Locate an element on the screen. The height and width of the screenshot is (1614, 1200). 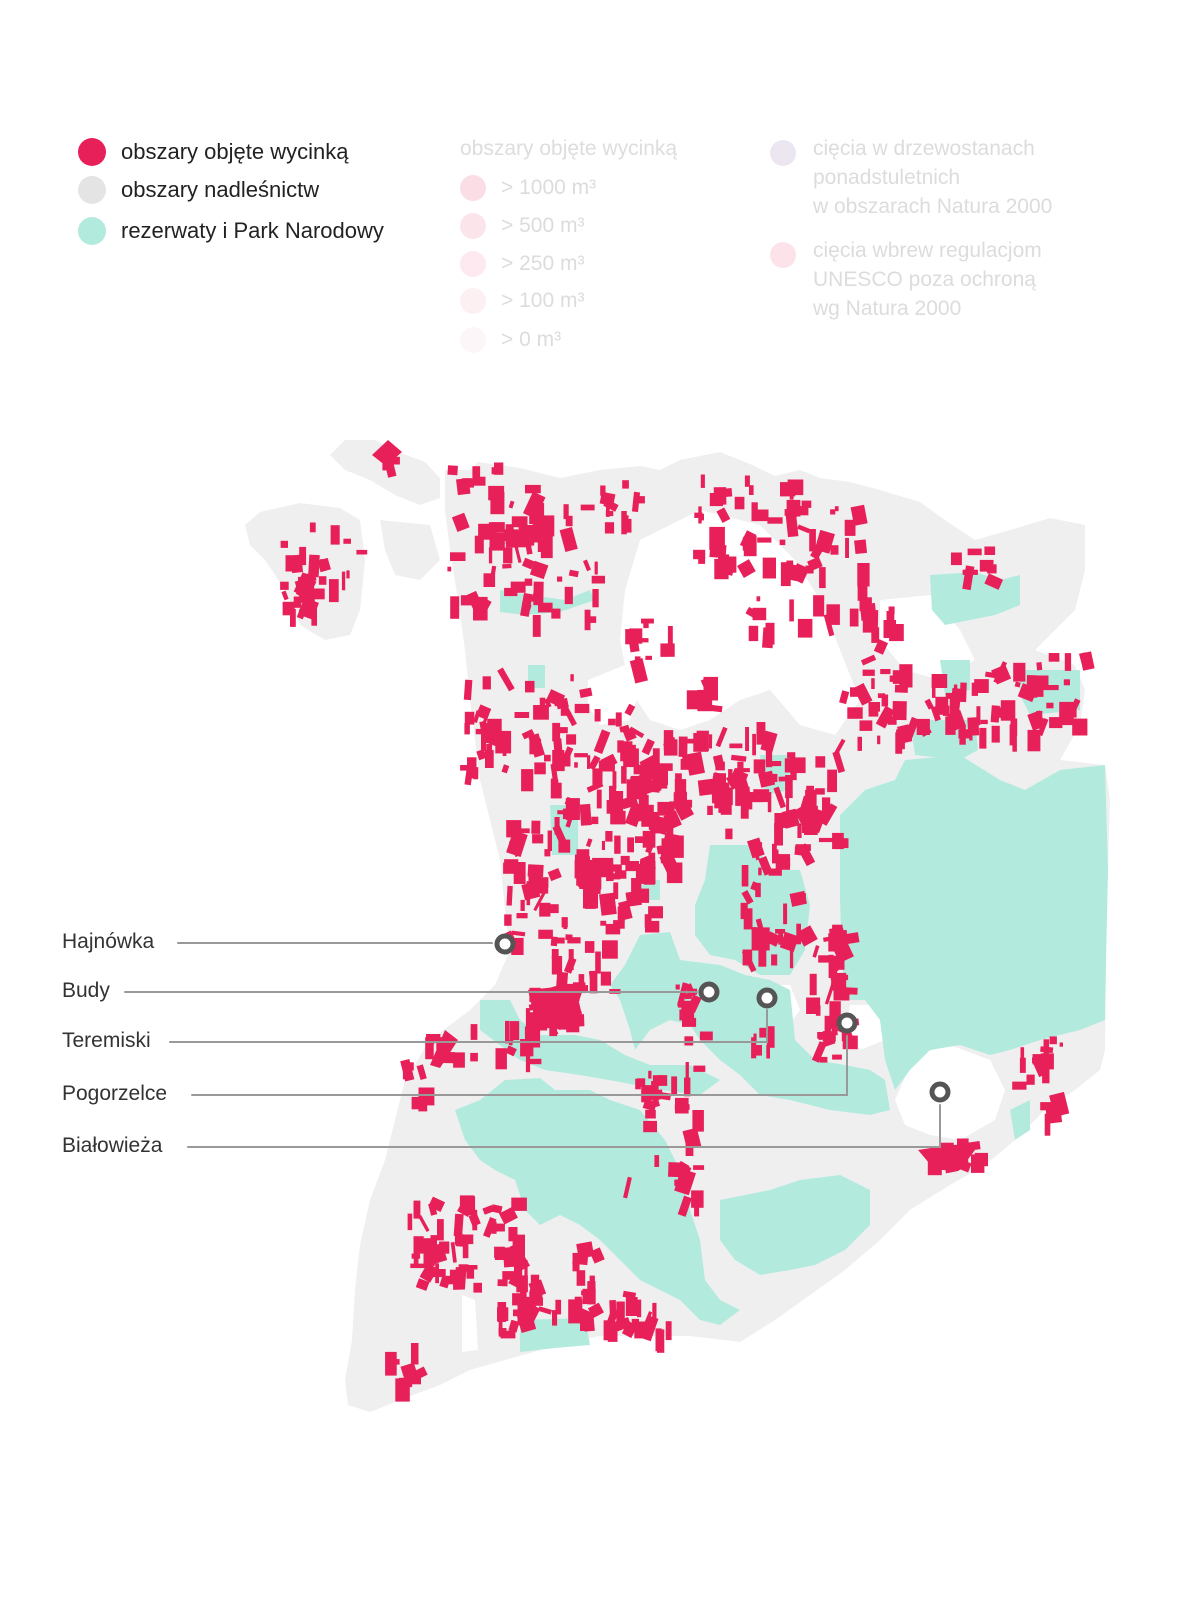
legend-natura-line: w obszarach Natura 2000 is located at coordinates (933, 206).